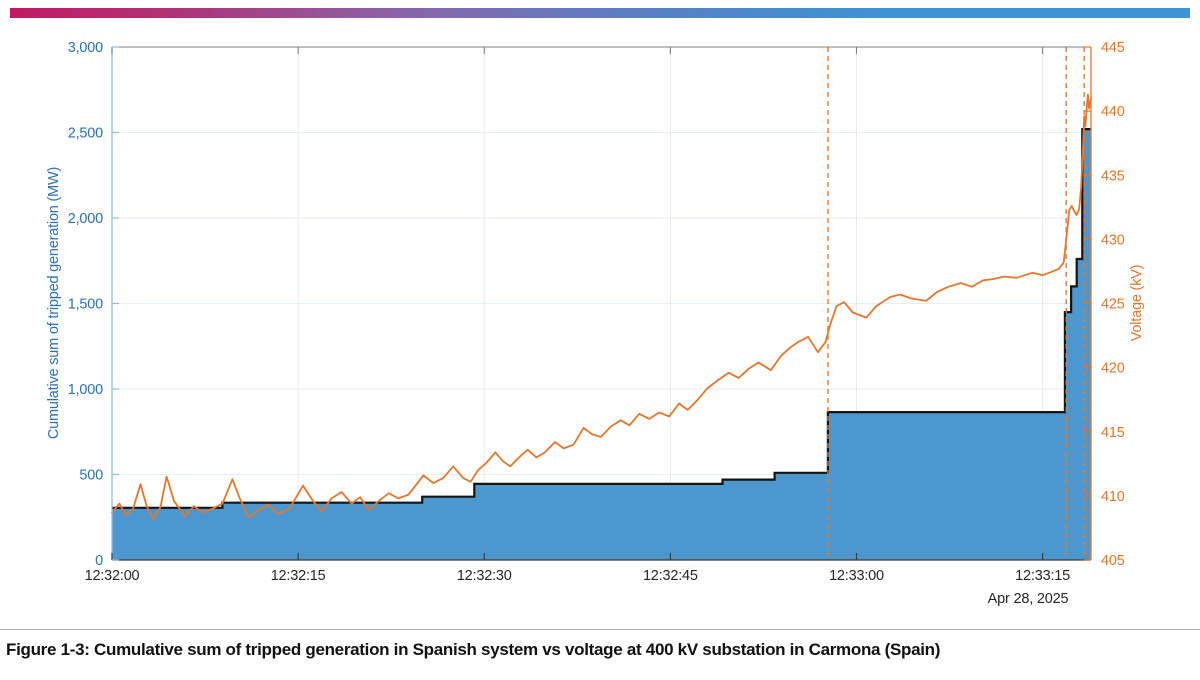 This screenshot has height=680, width=1200. What do you see at coordinates (1042, 576) in the screenshot?
I see `x-tick-label: 12:33:15` at bounding box center [1042, 576].